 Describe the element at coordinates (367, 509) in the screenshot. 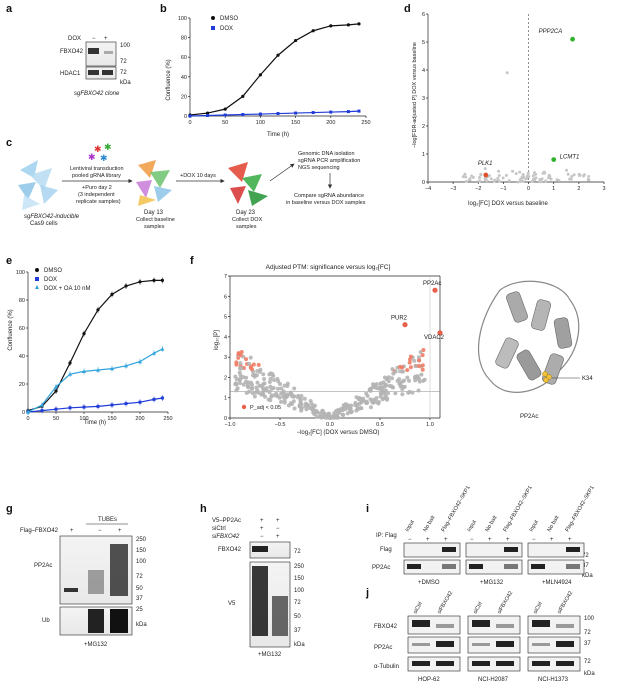

I see `panel-letter-i: i` at that location.